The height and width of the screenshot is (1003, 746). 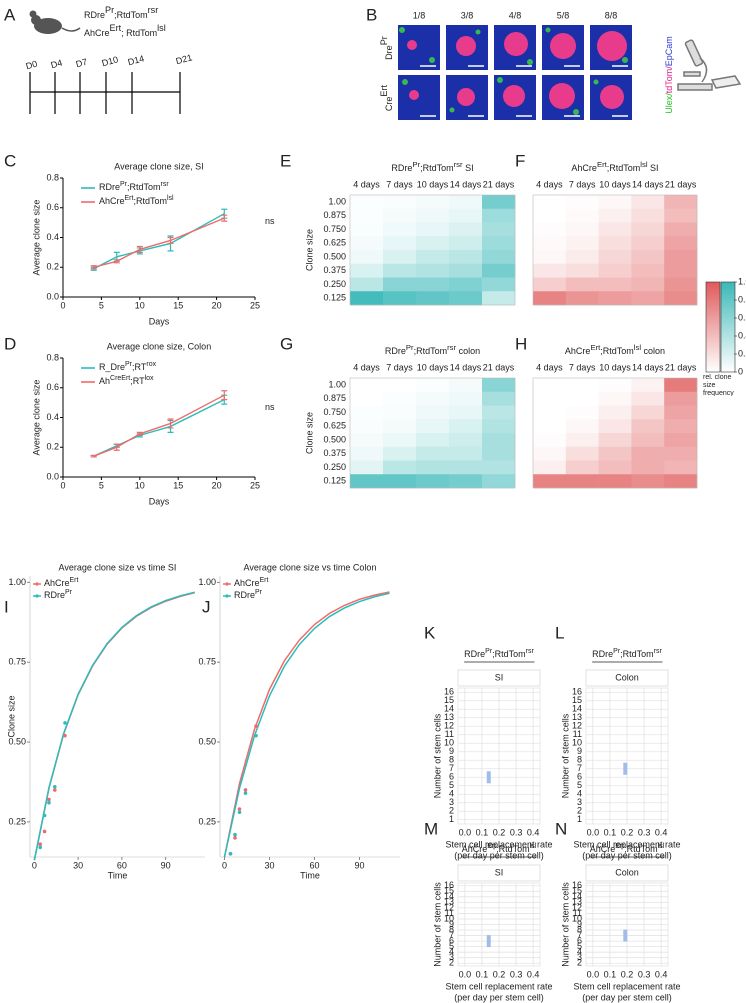 What do you see at coordinates (52, 177) in the screenshot?
I see `y-tick-label: 0.8` at bounding box center [52, 177].